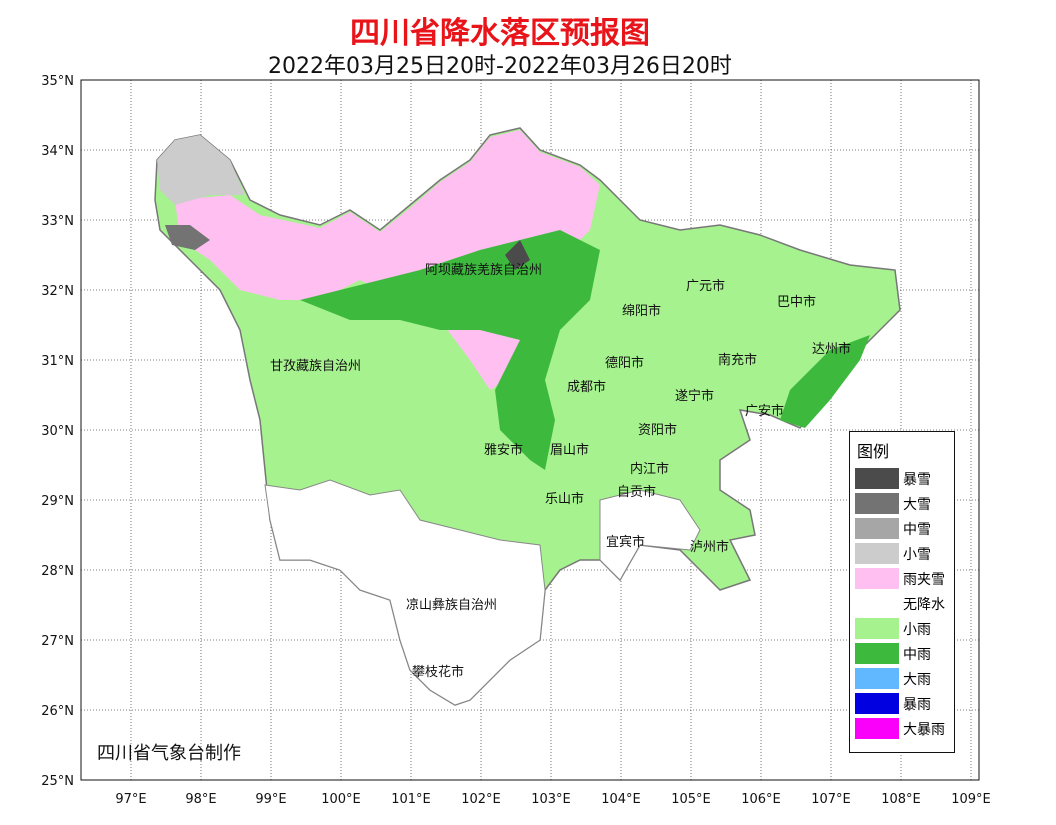 The height and width of the screenshot is (825, 1056). Describe the element at coordinates (481, 799) in the screenshot. I see `lon-tick-label: 102°E` at that location.